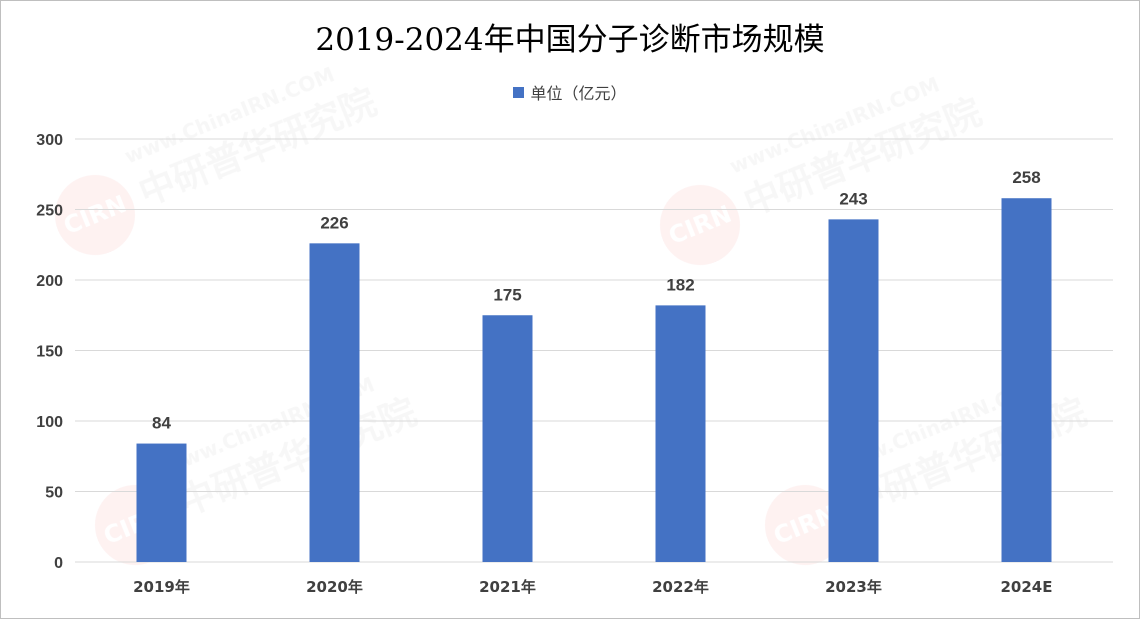 This screenshot has width=1140, height=619. What do you see at coordinates (49, 281) in the screenshot?
I see `y-tick-label: 200` at bounding box center [49, 281].